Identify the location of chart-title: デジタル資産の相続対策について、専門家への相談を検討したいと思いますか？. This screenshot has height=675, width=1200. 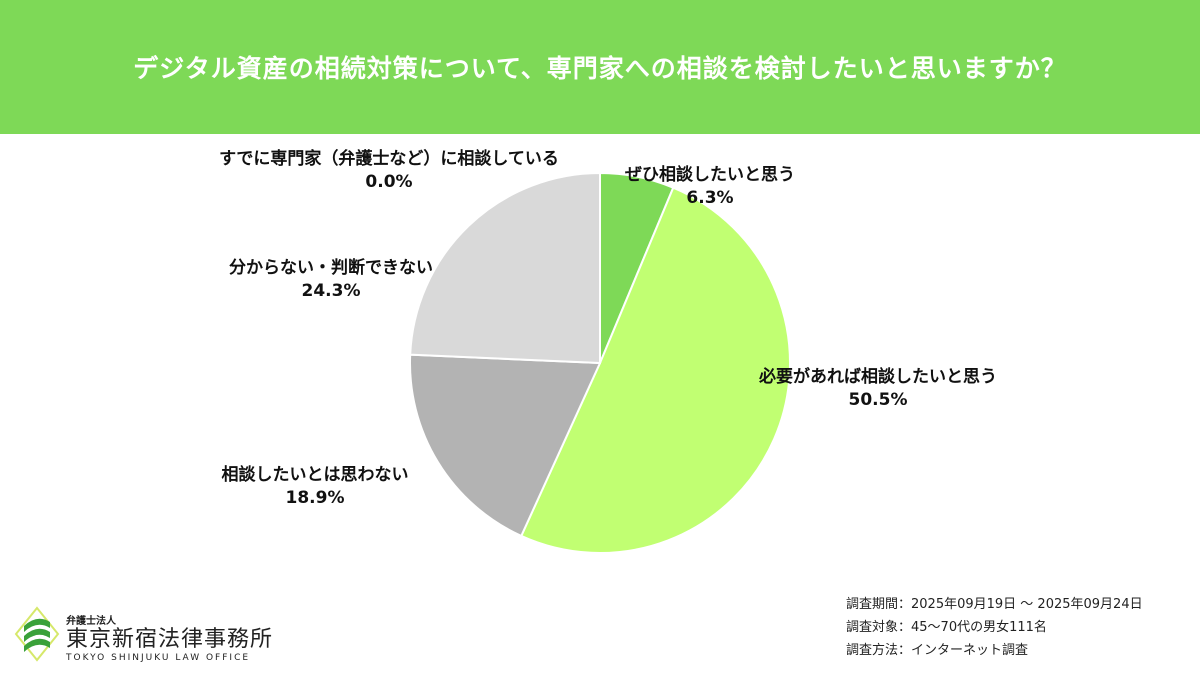
(600, 68).